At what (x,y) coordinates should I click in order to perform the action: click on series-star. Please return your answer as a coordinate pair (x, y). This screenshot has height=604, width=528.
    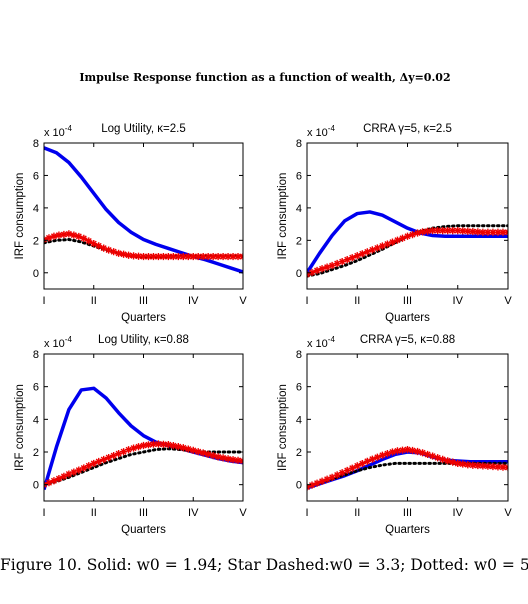
    Looking at the image, I should click on (143, 464).